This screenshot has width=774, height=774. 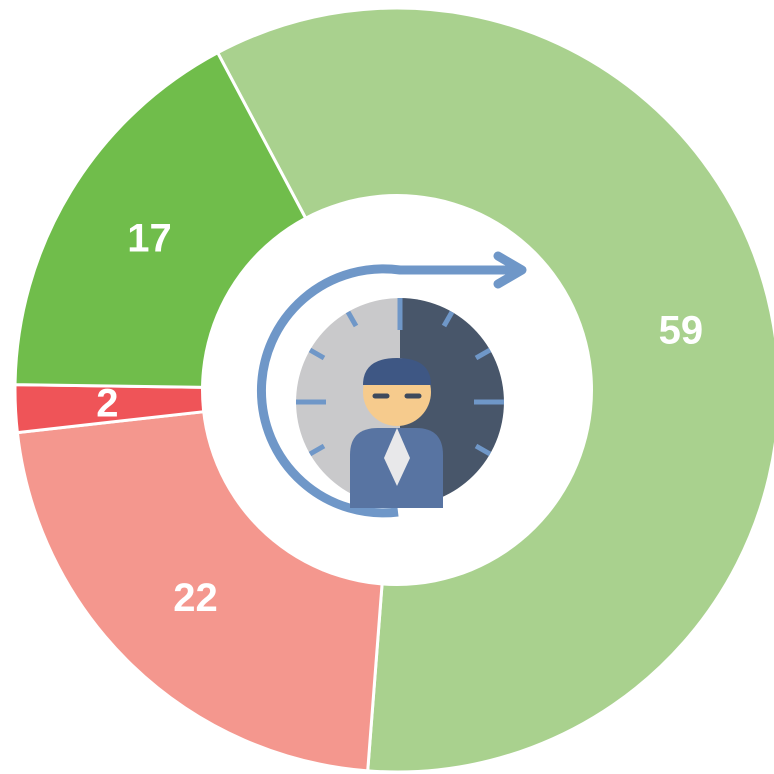 I want to click on value-label: 59, so click(x=681, y=330).